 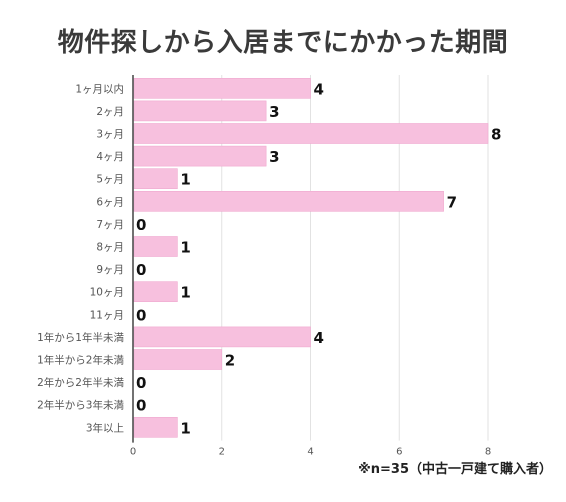 What do you see at coordinates (283, 43) in the screenshot?
I see `chart-title: 物件探しから入居までにかかった期間` at bounding box center [283, 43].